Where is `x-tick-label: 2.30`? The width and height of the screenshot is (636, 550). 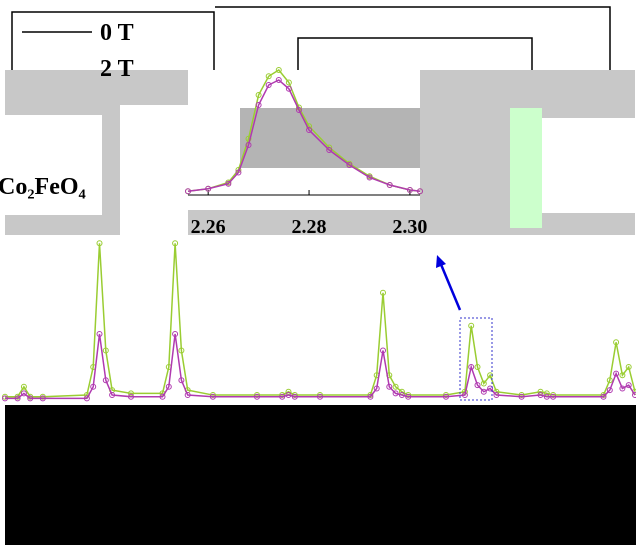
x-tick-label: 2.30 is located at coordinates (409, 227).